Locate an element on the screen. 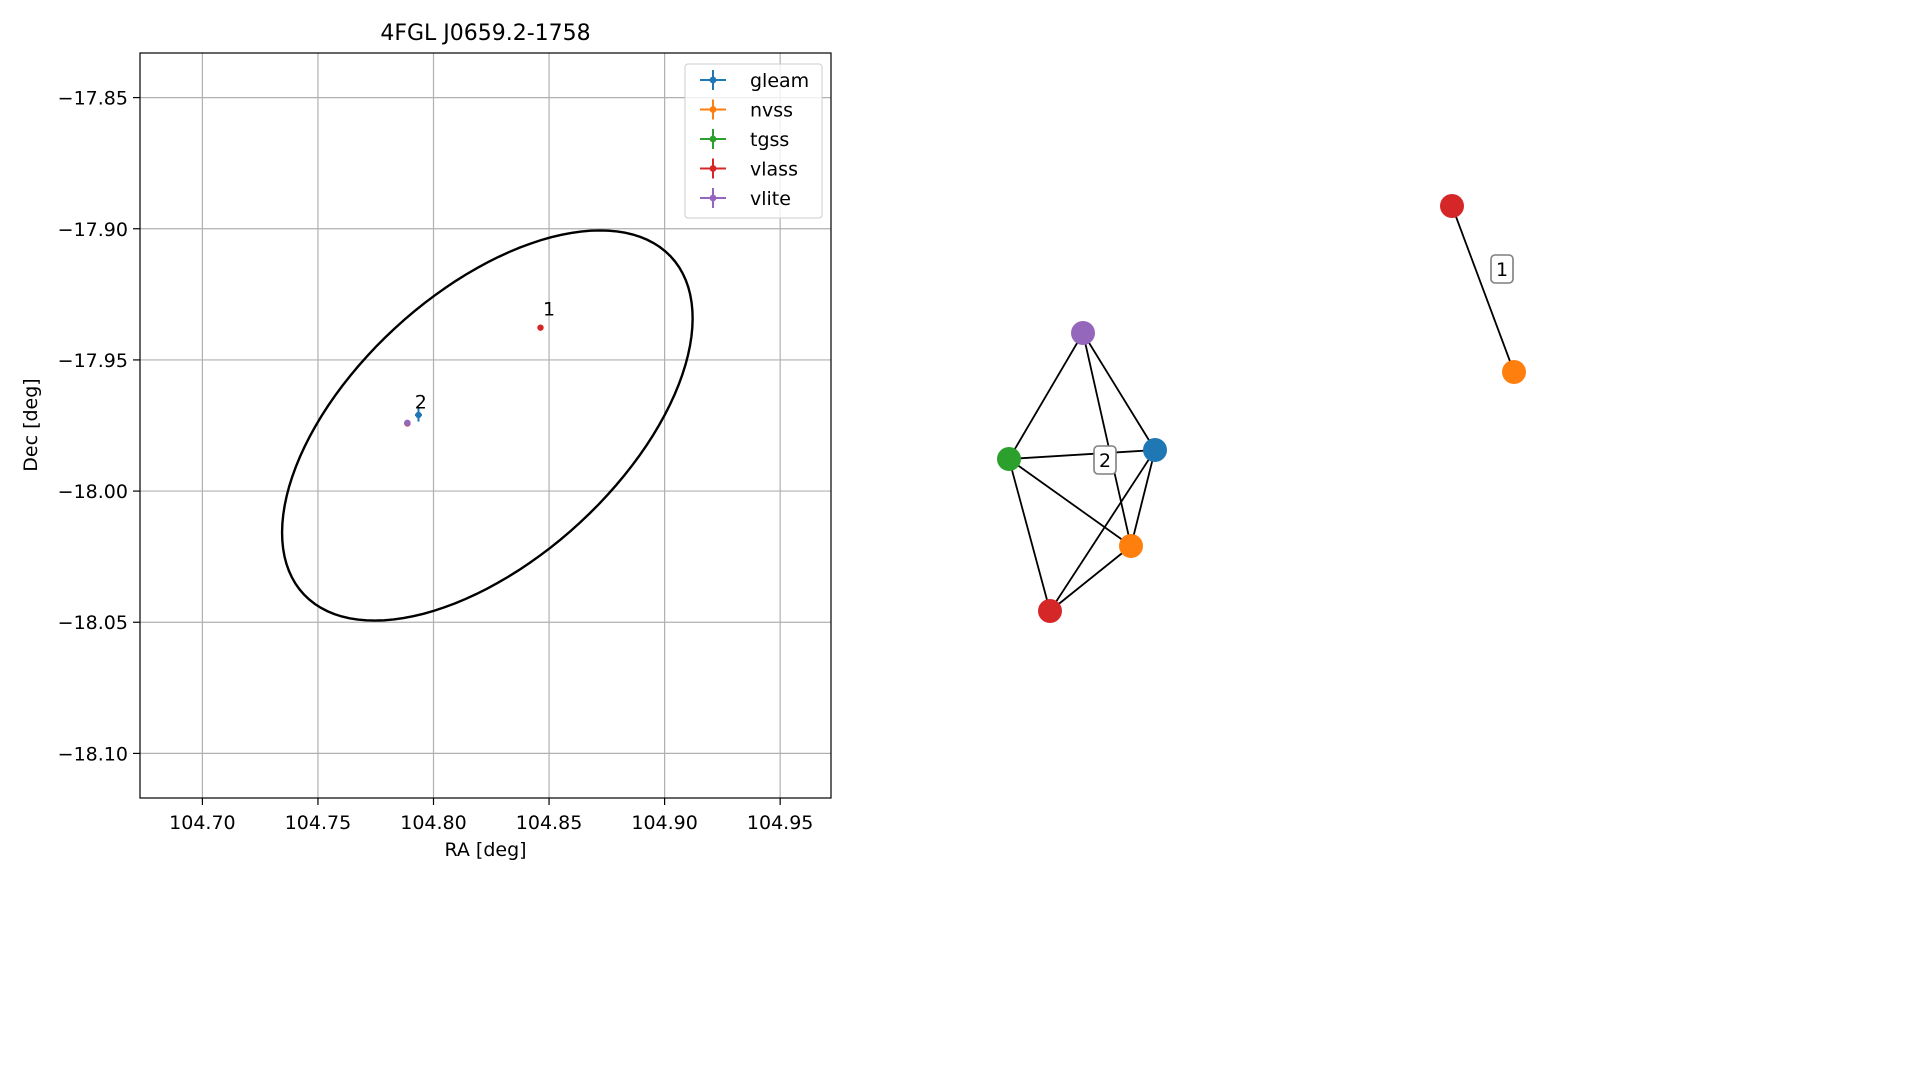 The image size is (1919, 1080). legend-label-nvss: nvss is located at coordinates (771, 111).